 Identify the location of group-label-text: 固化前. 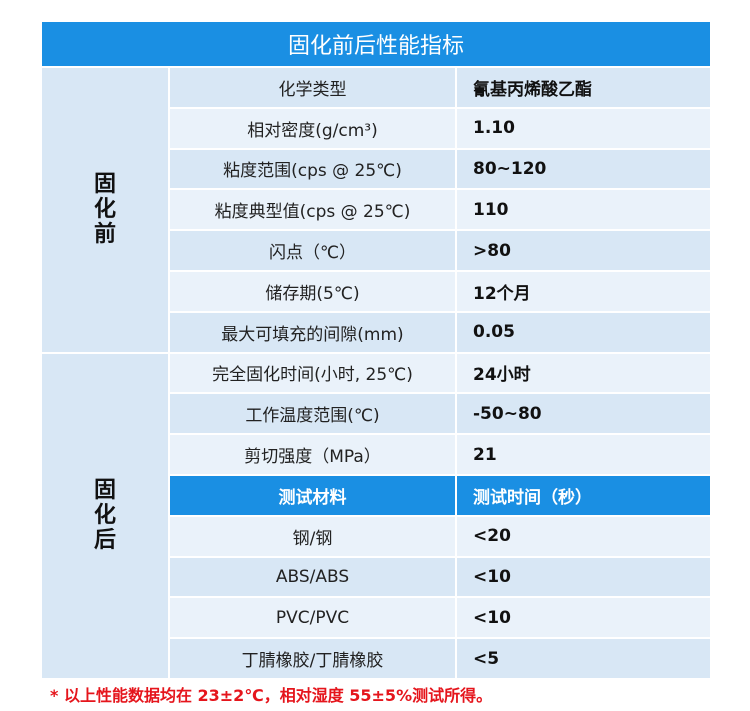
(104, 209).